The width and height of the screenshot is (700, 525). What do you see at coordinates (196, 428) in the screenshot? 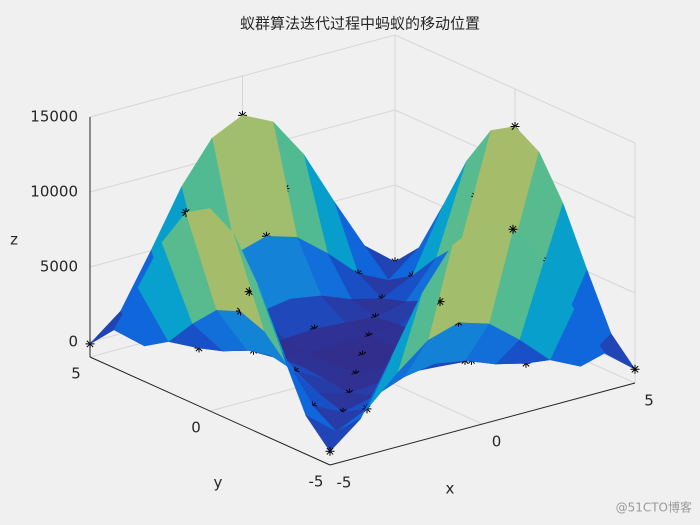
I see `y-tick-label: 0` at bounding box center [196, 428].